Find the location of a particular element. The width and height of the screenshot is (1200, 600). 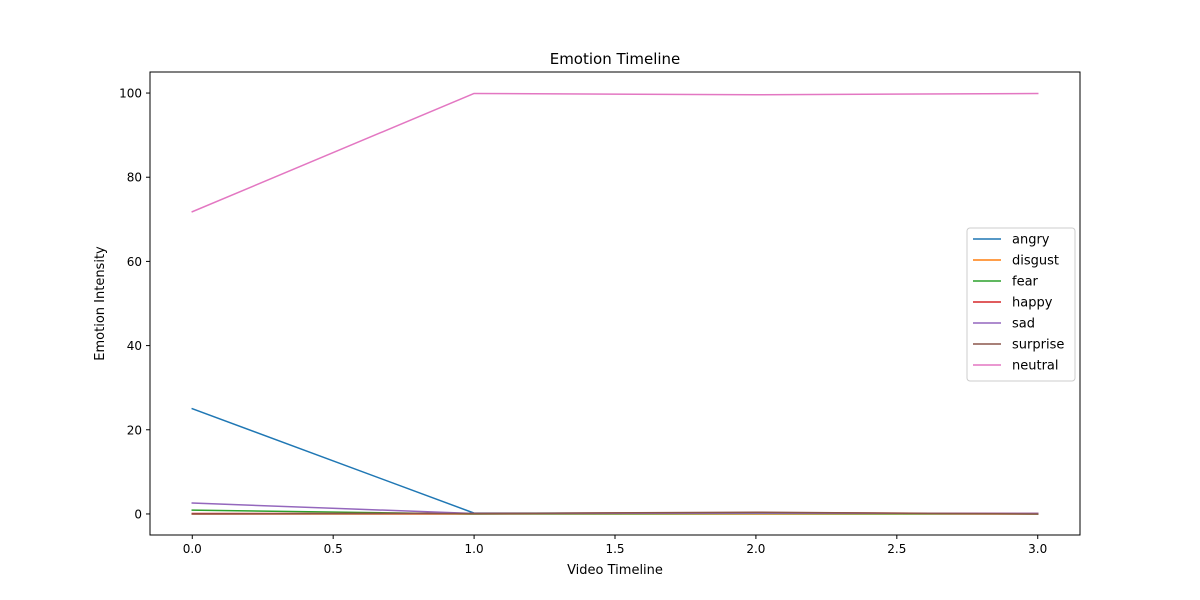

legend-label-angry: angry is located at coordinates (1031, 240).